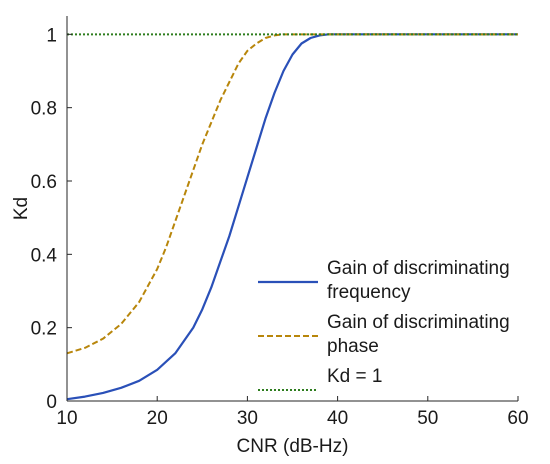 Image resolution: width=550 pixels, height=464 pixels. I want to click on legend-label: phase, so click(353, 346).